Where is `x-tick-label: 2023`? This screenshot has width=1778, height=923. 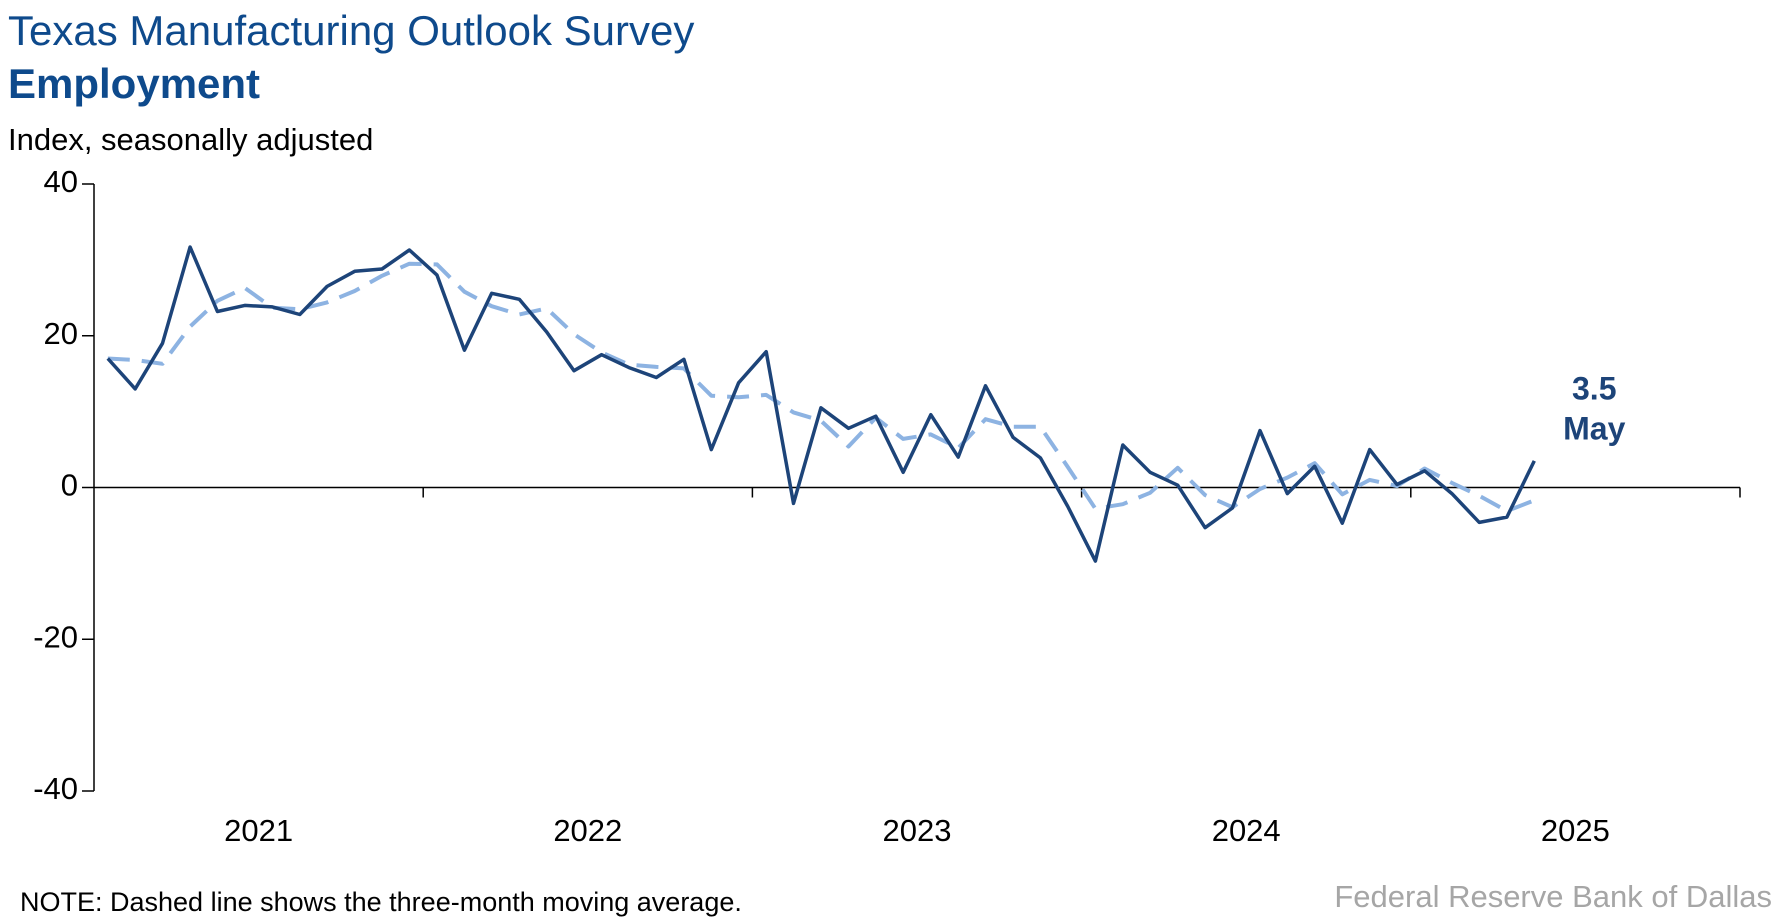
x-tick-label: 2023 is located at coordinates (917, 830).